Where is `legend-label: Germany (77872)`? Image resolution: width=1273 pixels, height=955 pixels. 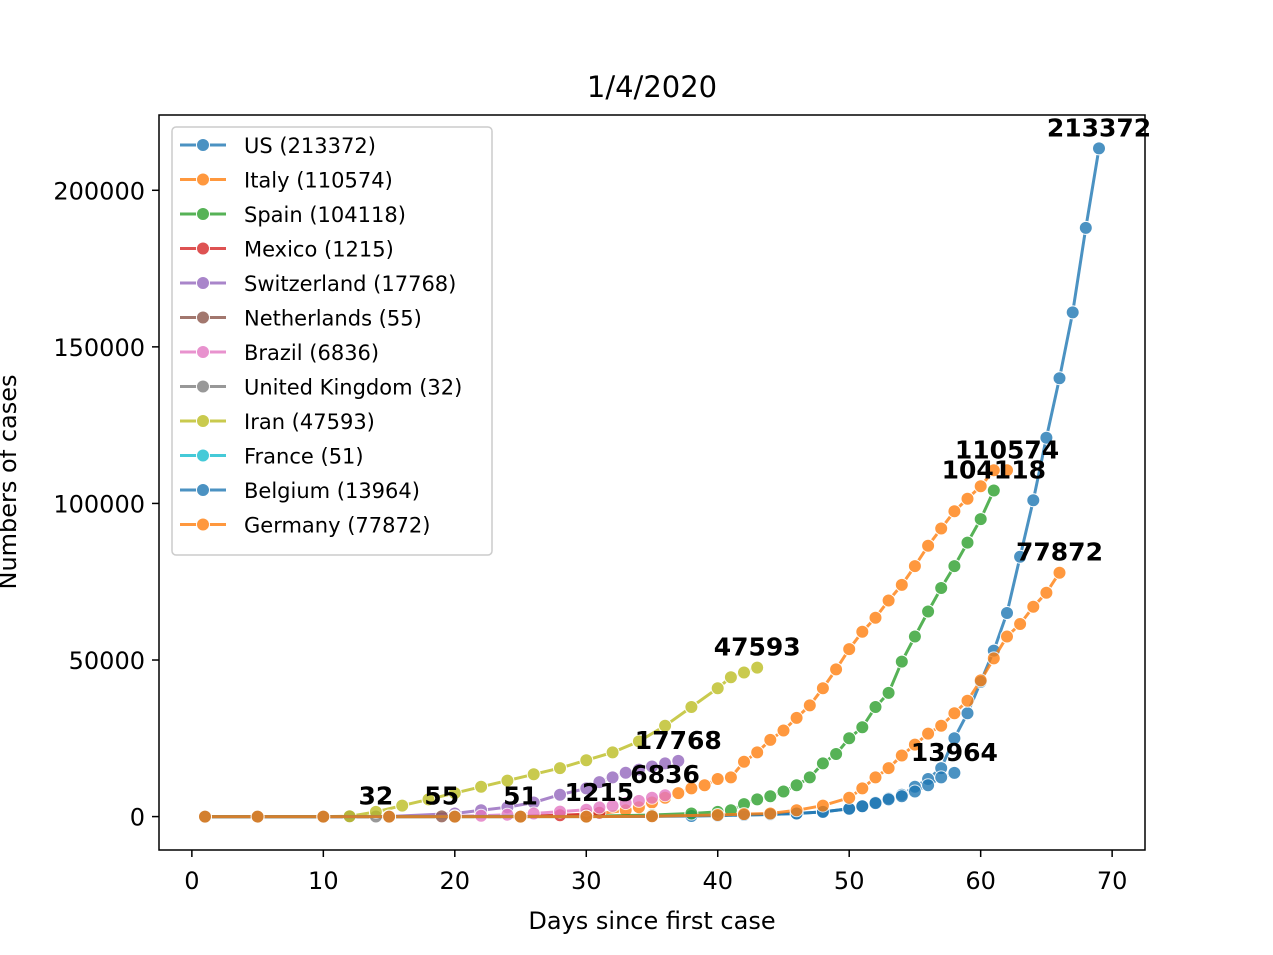 legend-label: Germany (77872) is located at coordinates (337, 526).